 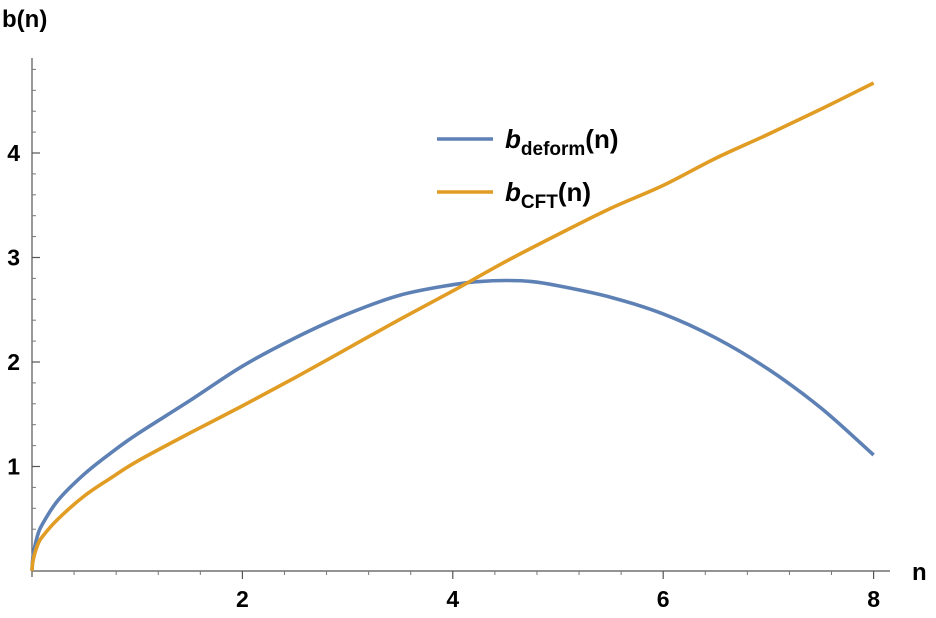 I want to click on y-tick-label: 3, so click(x=13, y=258).